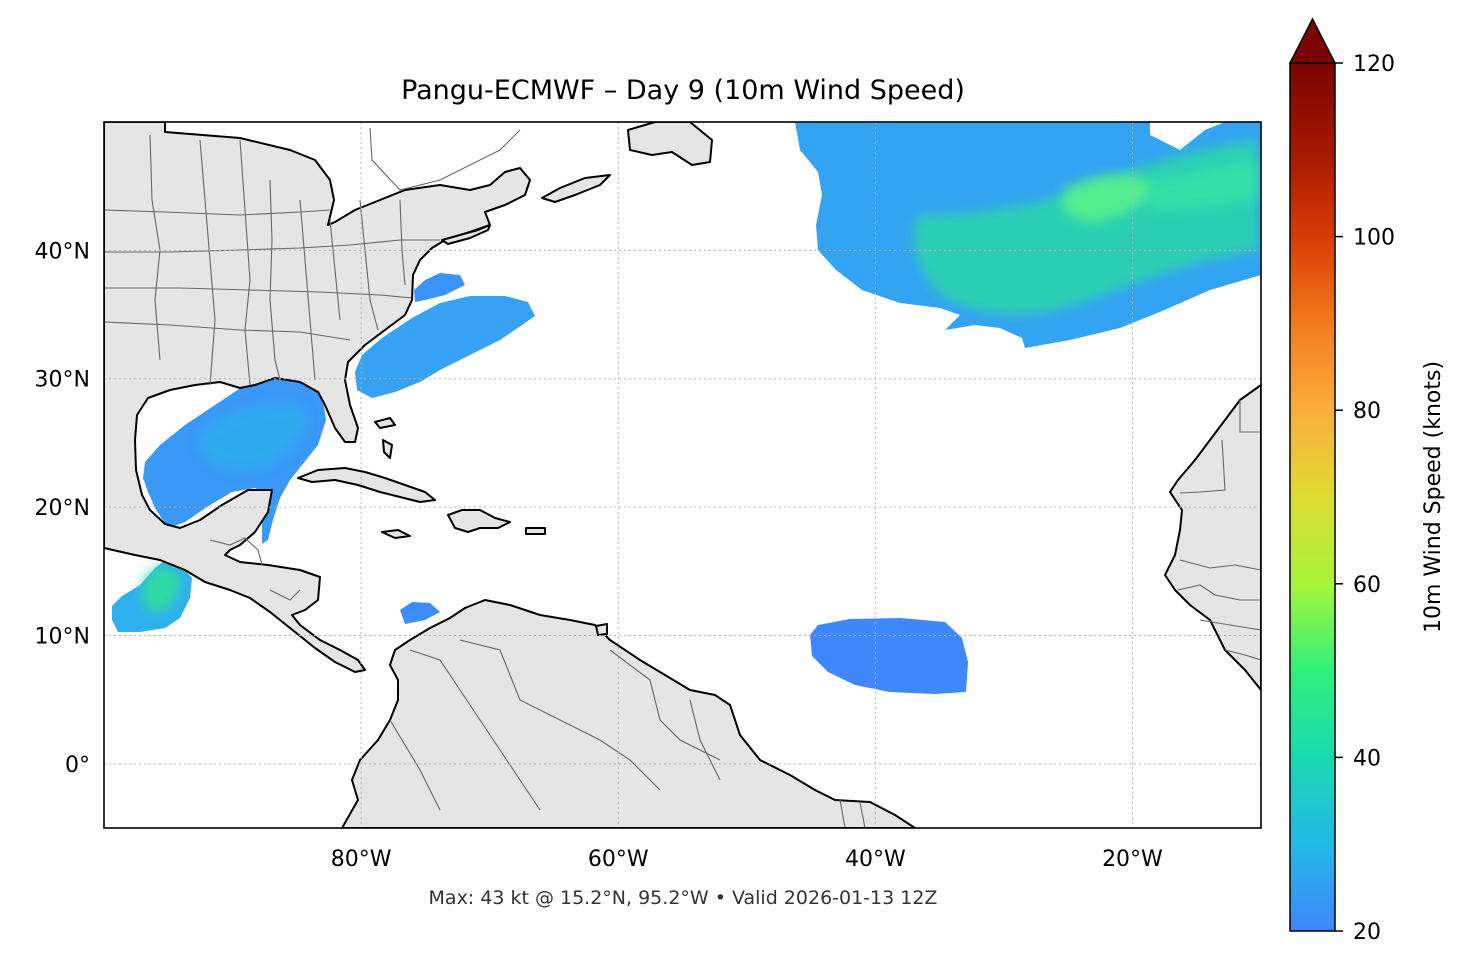 This screenshot has height=969, width=1466. I want to click on nova-scotia-land, so click(576, 188).